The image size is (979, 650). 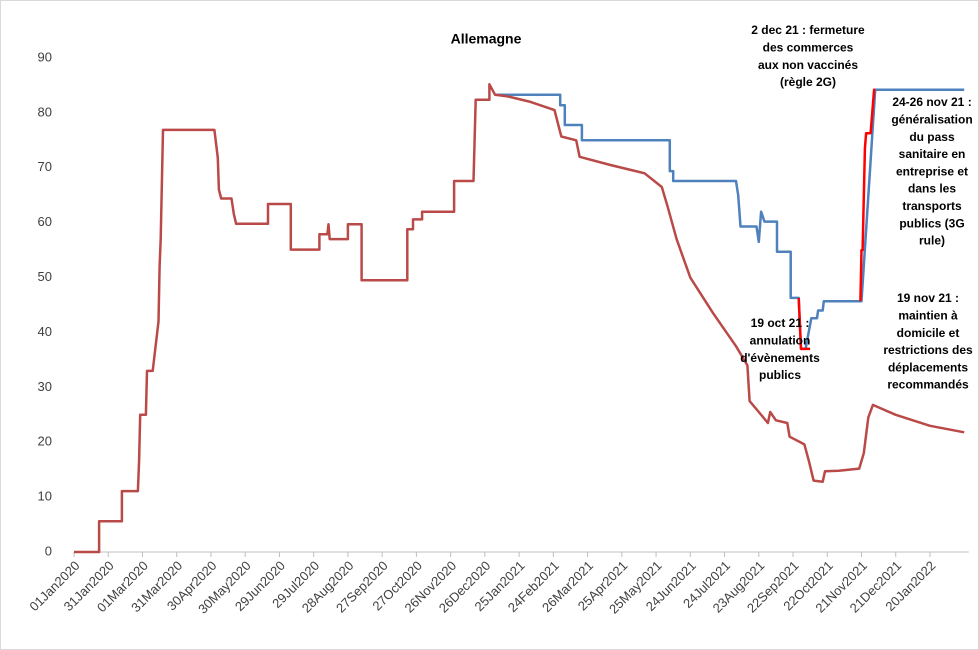 I want to click on annotation: maintien à, so click(x=928, y=315).